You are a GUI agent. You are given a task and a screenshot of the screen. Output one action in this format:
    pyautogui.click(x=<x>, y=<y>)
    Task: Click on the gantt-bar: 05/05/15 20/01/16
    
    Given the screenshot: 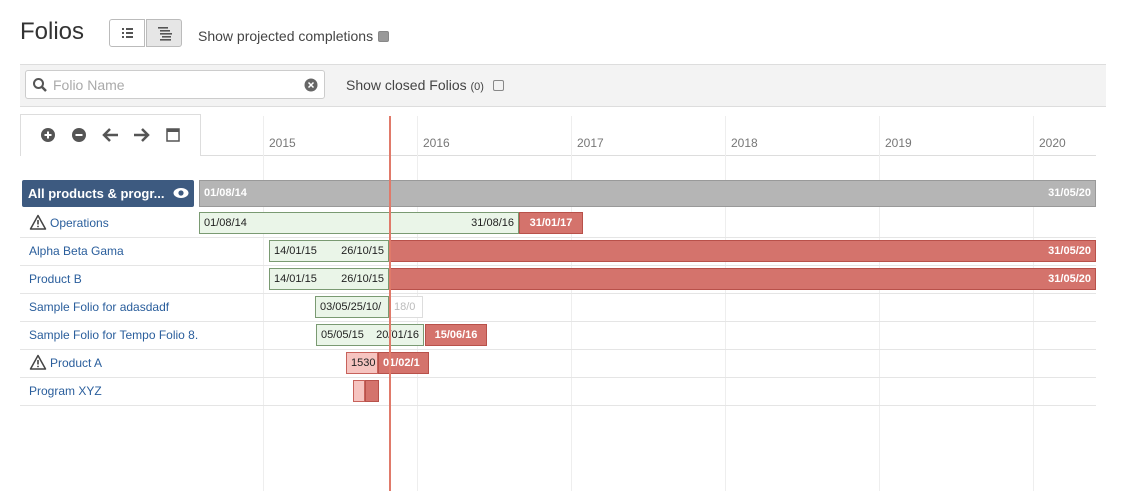 What is the action you would take?
    pyautogui.click(x=370, y=335)
    